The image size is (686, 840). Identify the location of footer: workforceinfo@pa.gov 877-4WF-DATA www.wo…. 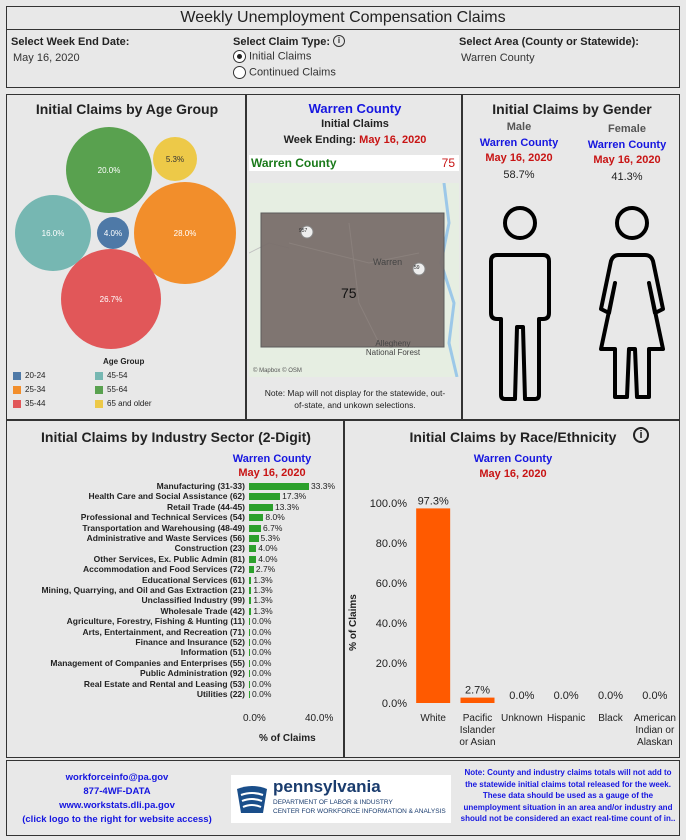
(343, 798).